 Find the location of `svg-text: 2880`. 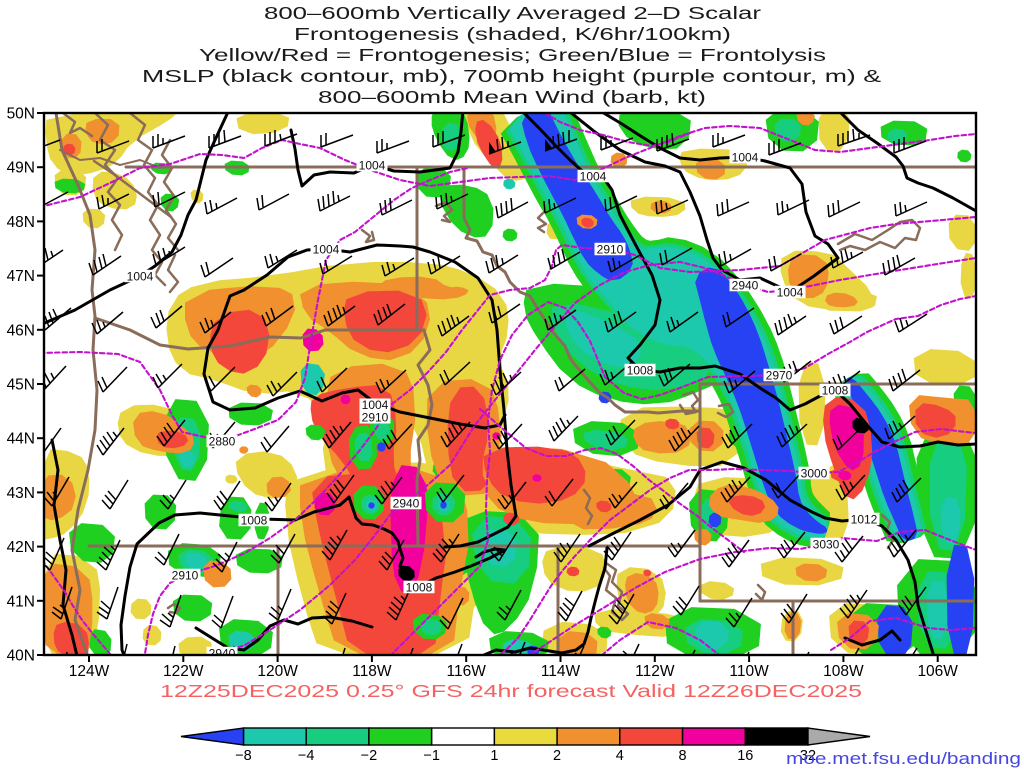

svg-text: 2880 is located at coordinates (222, 442).